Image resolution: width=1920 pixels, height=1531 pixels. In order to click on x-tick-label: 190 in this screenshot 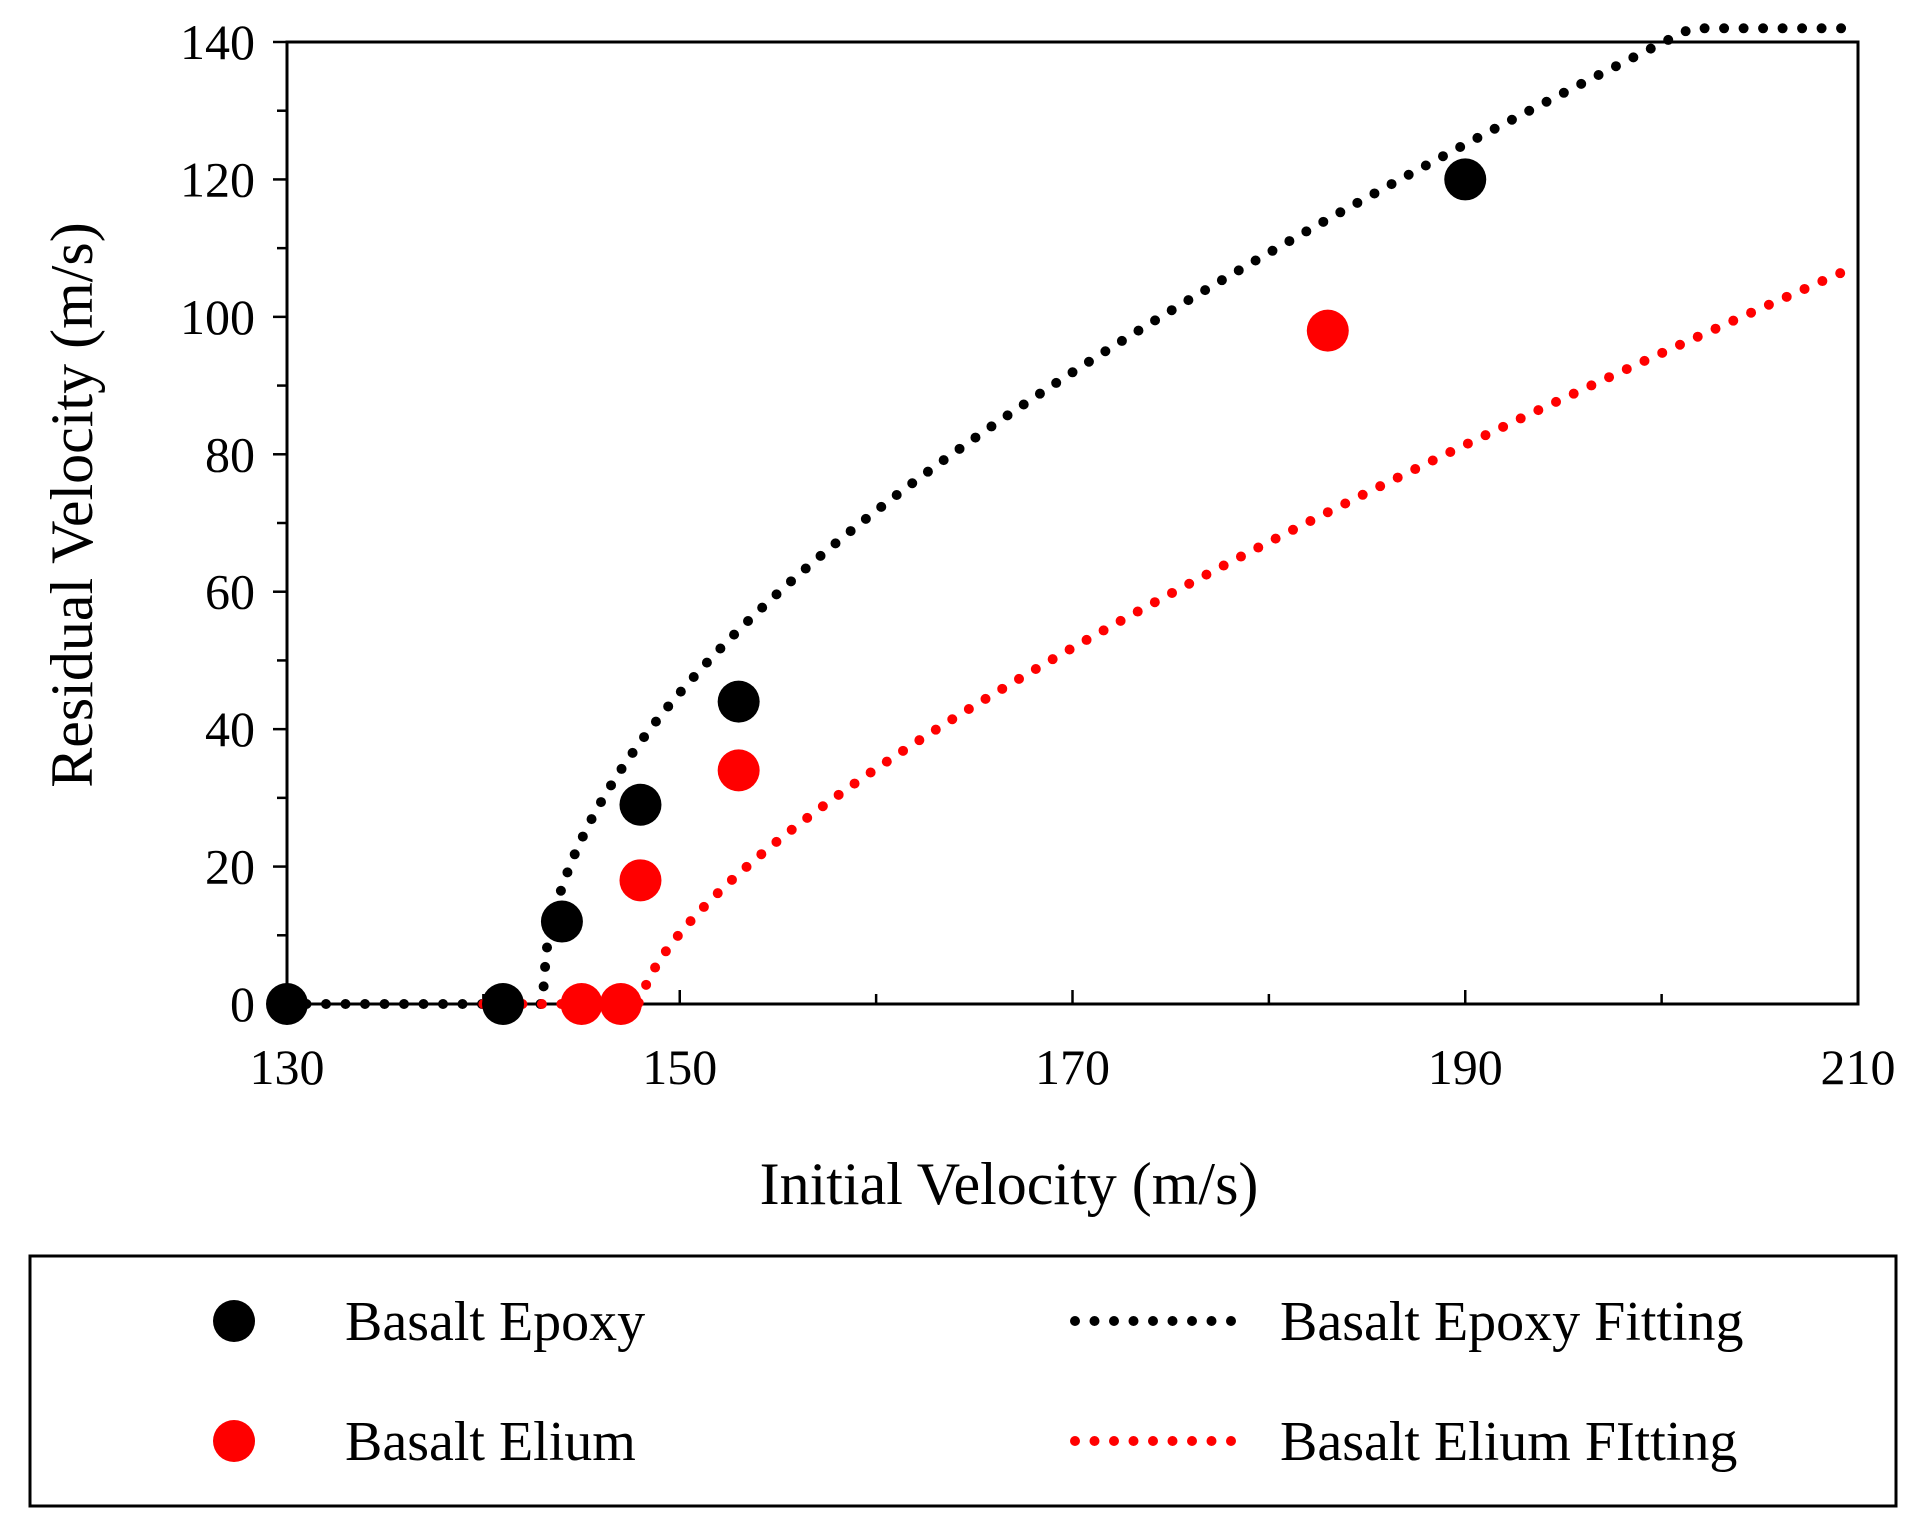, I will do `click(1465, 1067)`.